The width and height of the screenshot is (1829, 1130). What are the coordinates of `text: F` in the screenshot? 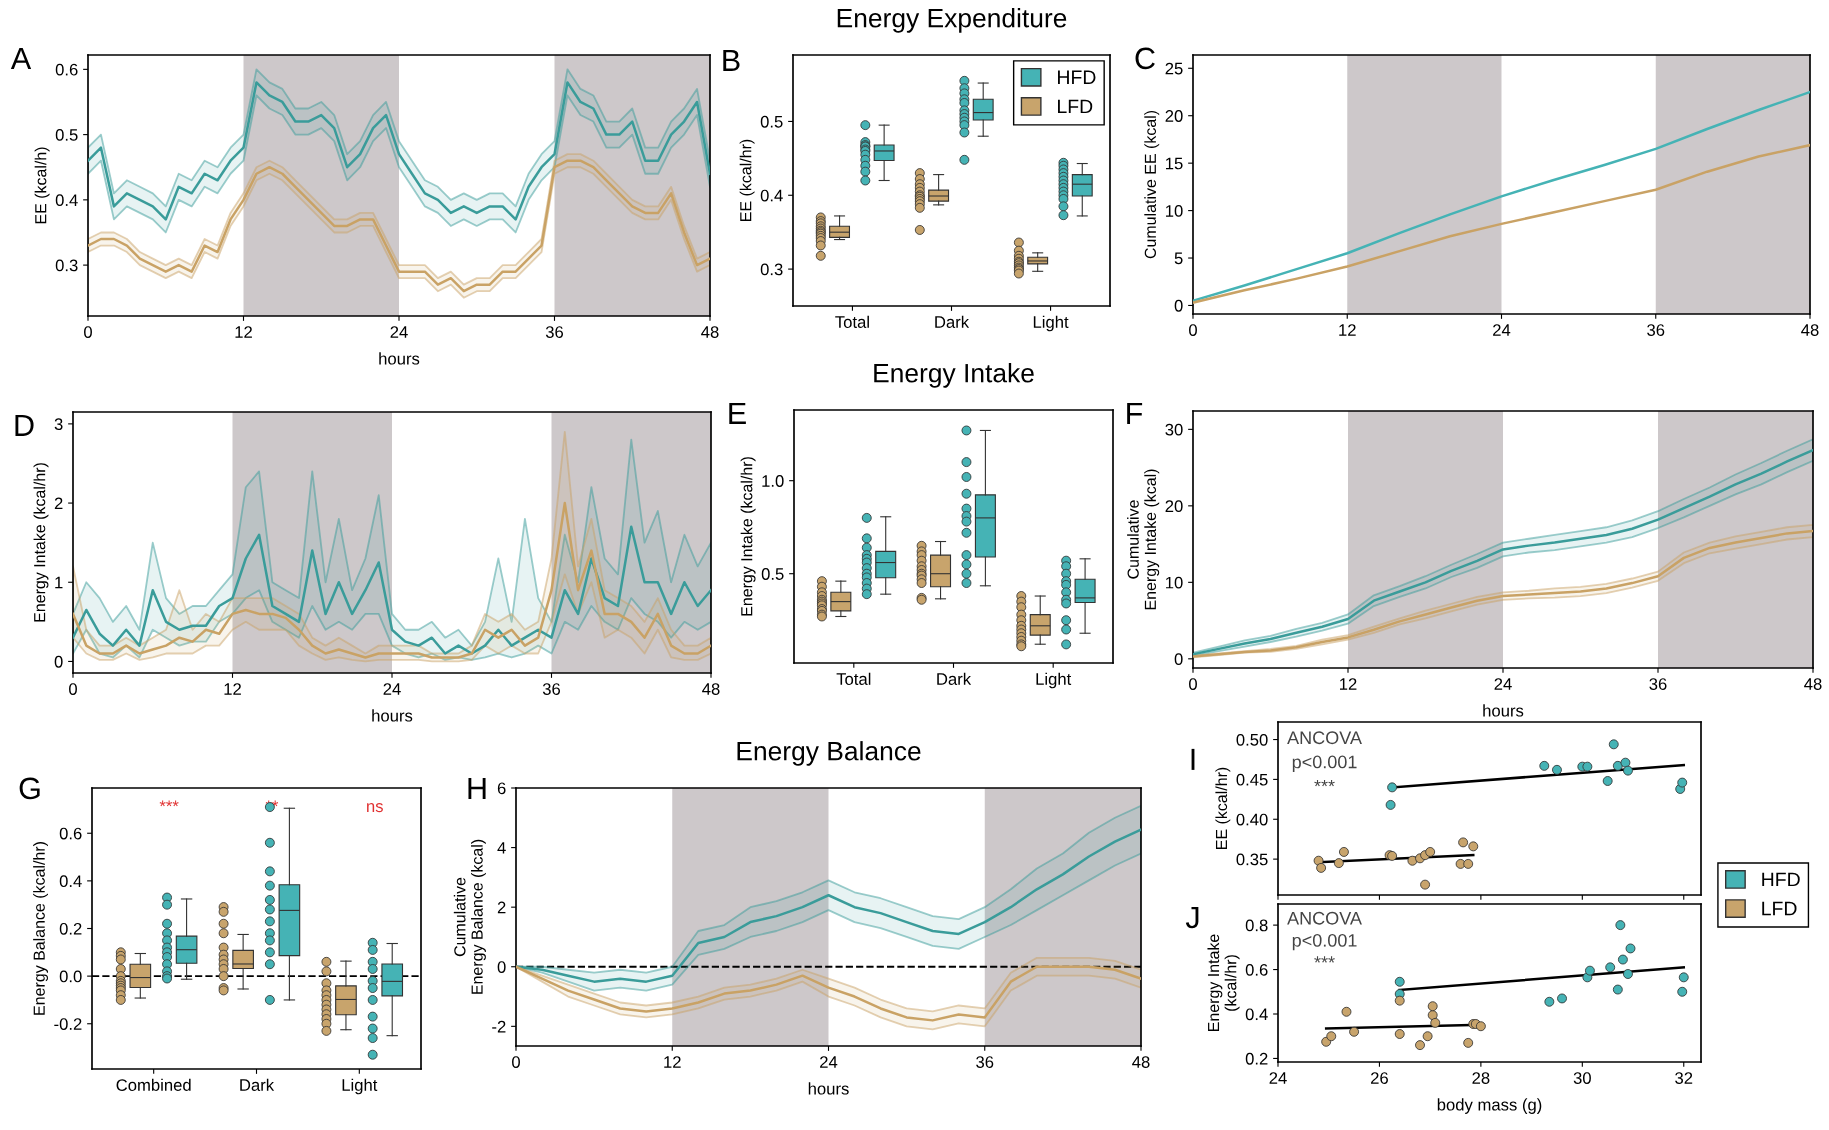 It's located at (1135, 413).